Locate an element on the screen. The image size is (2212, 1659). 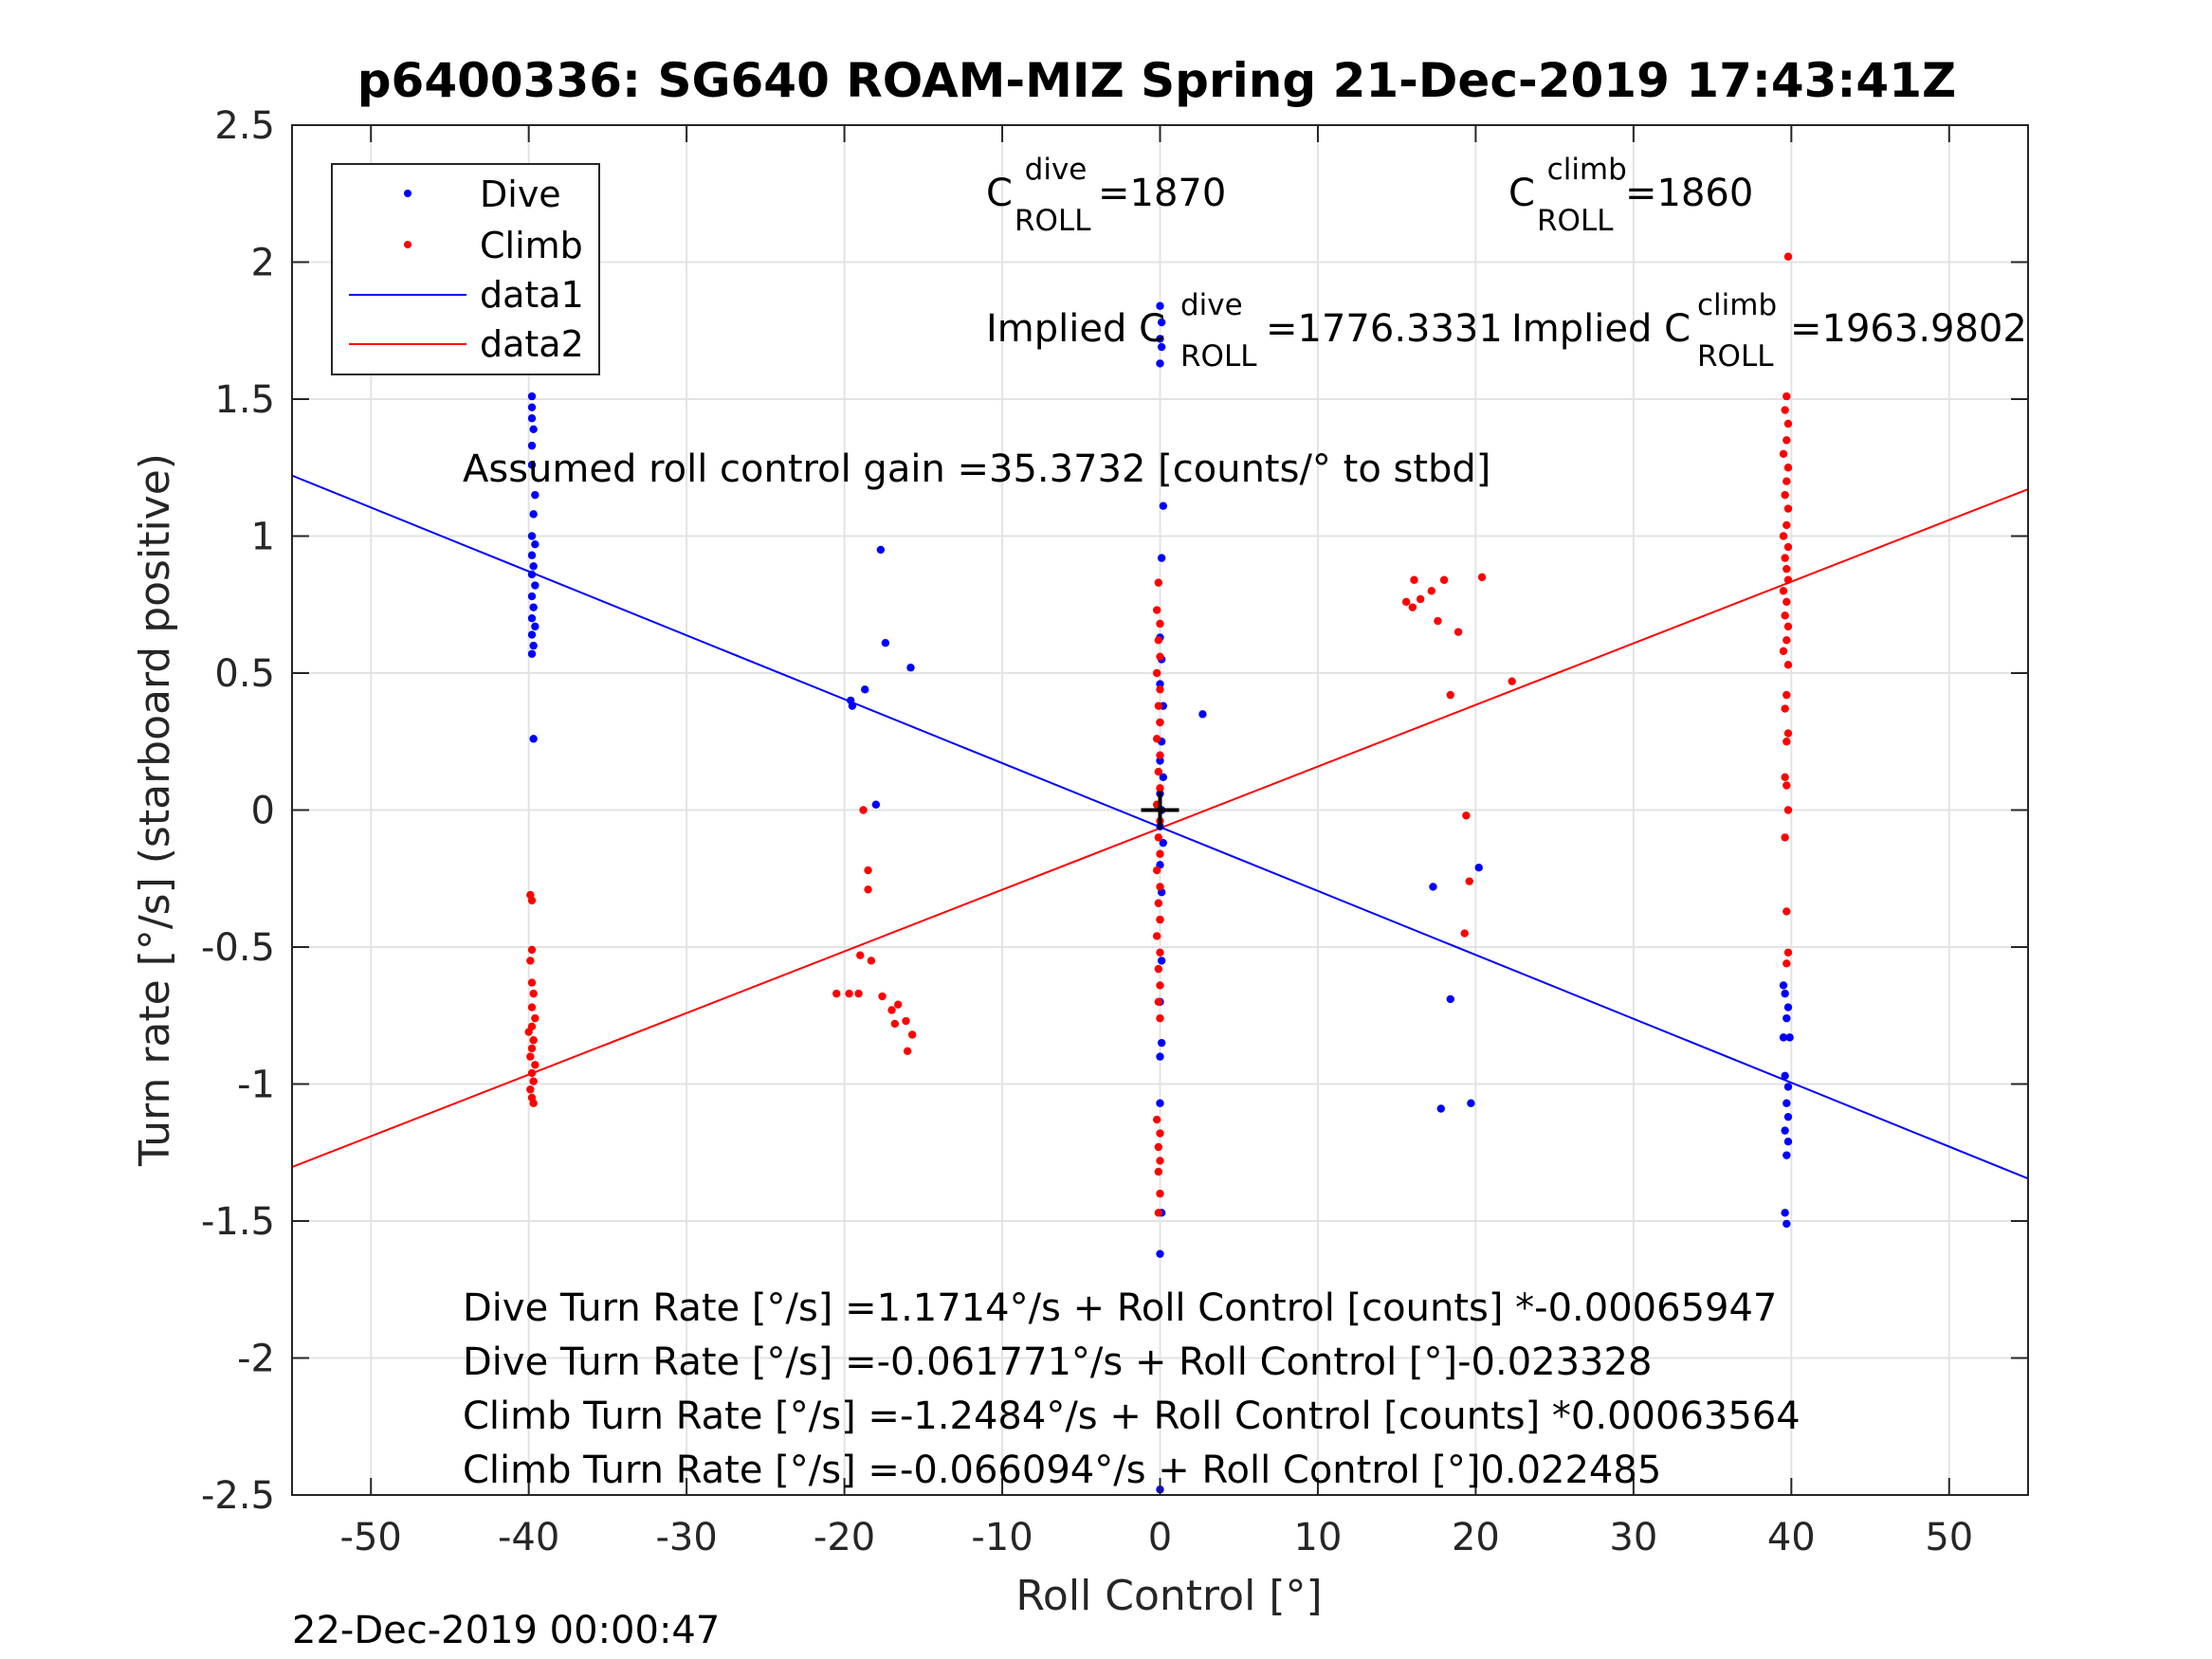
implied-dive-base: Implied C is located at coordinates (1075, 329).